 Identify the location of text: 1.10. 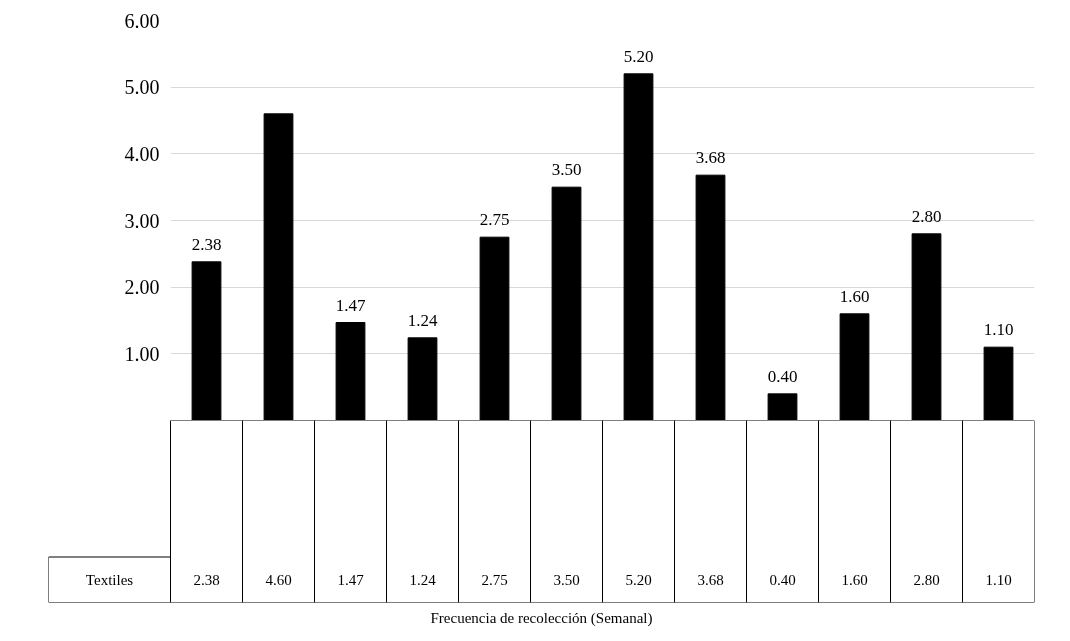
(998, 579).